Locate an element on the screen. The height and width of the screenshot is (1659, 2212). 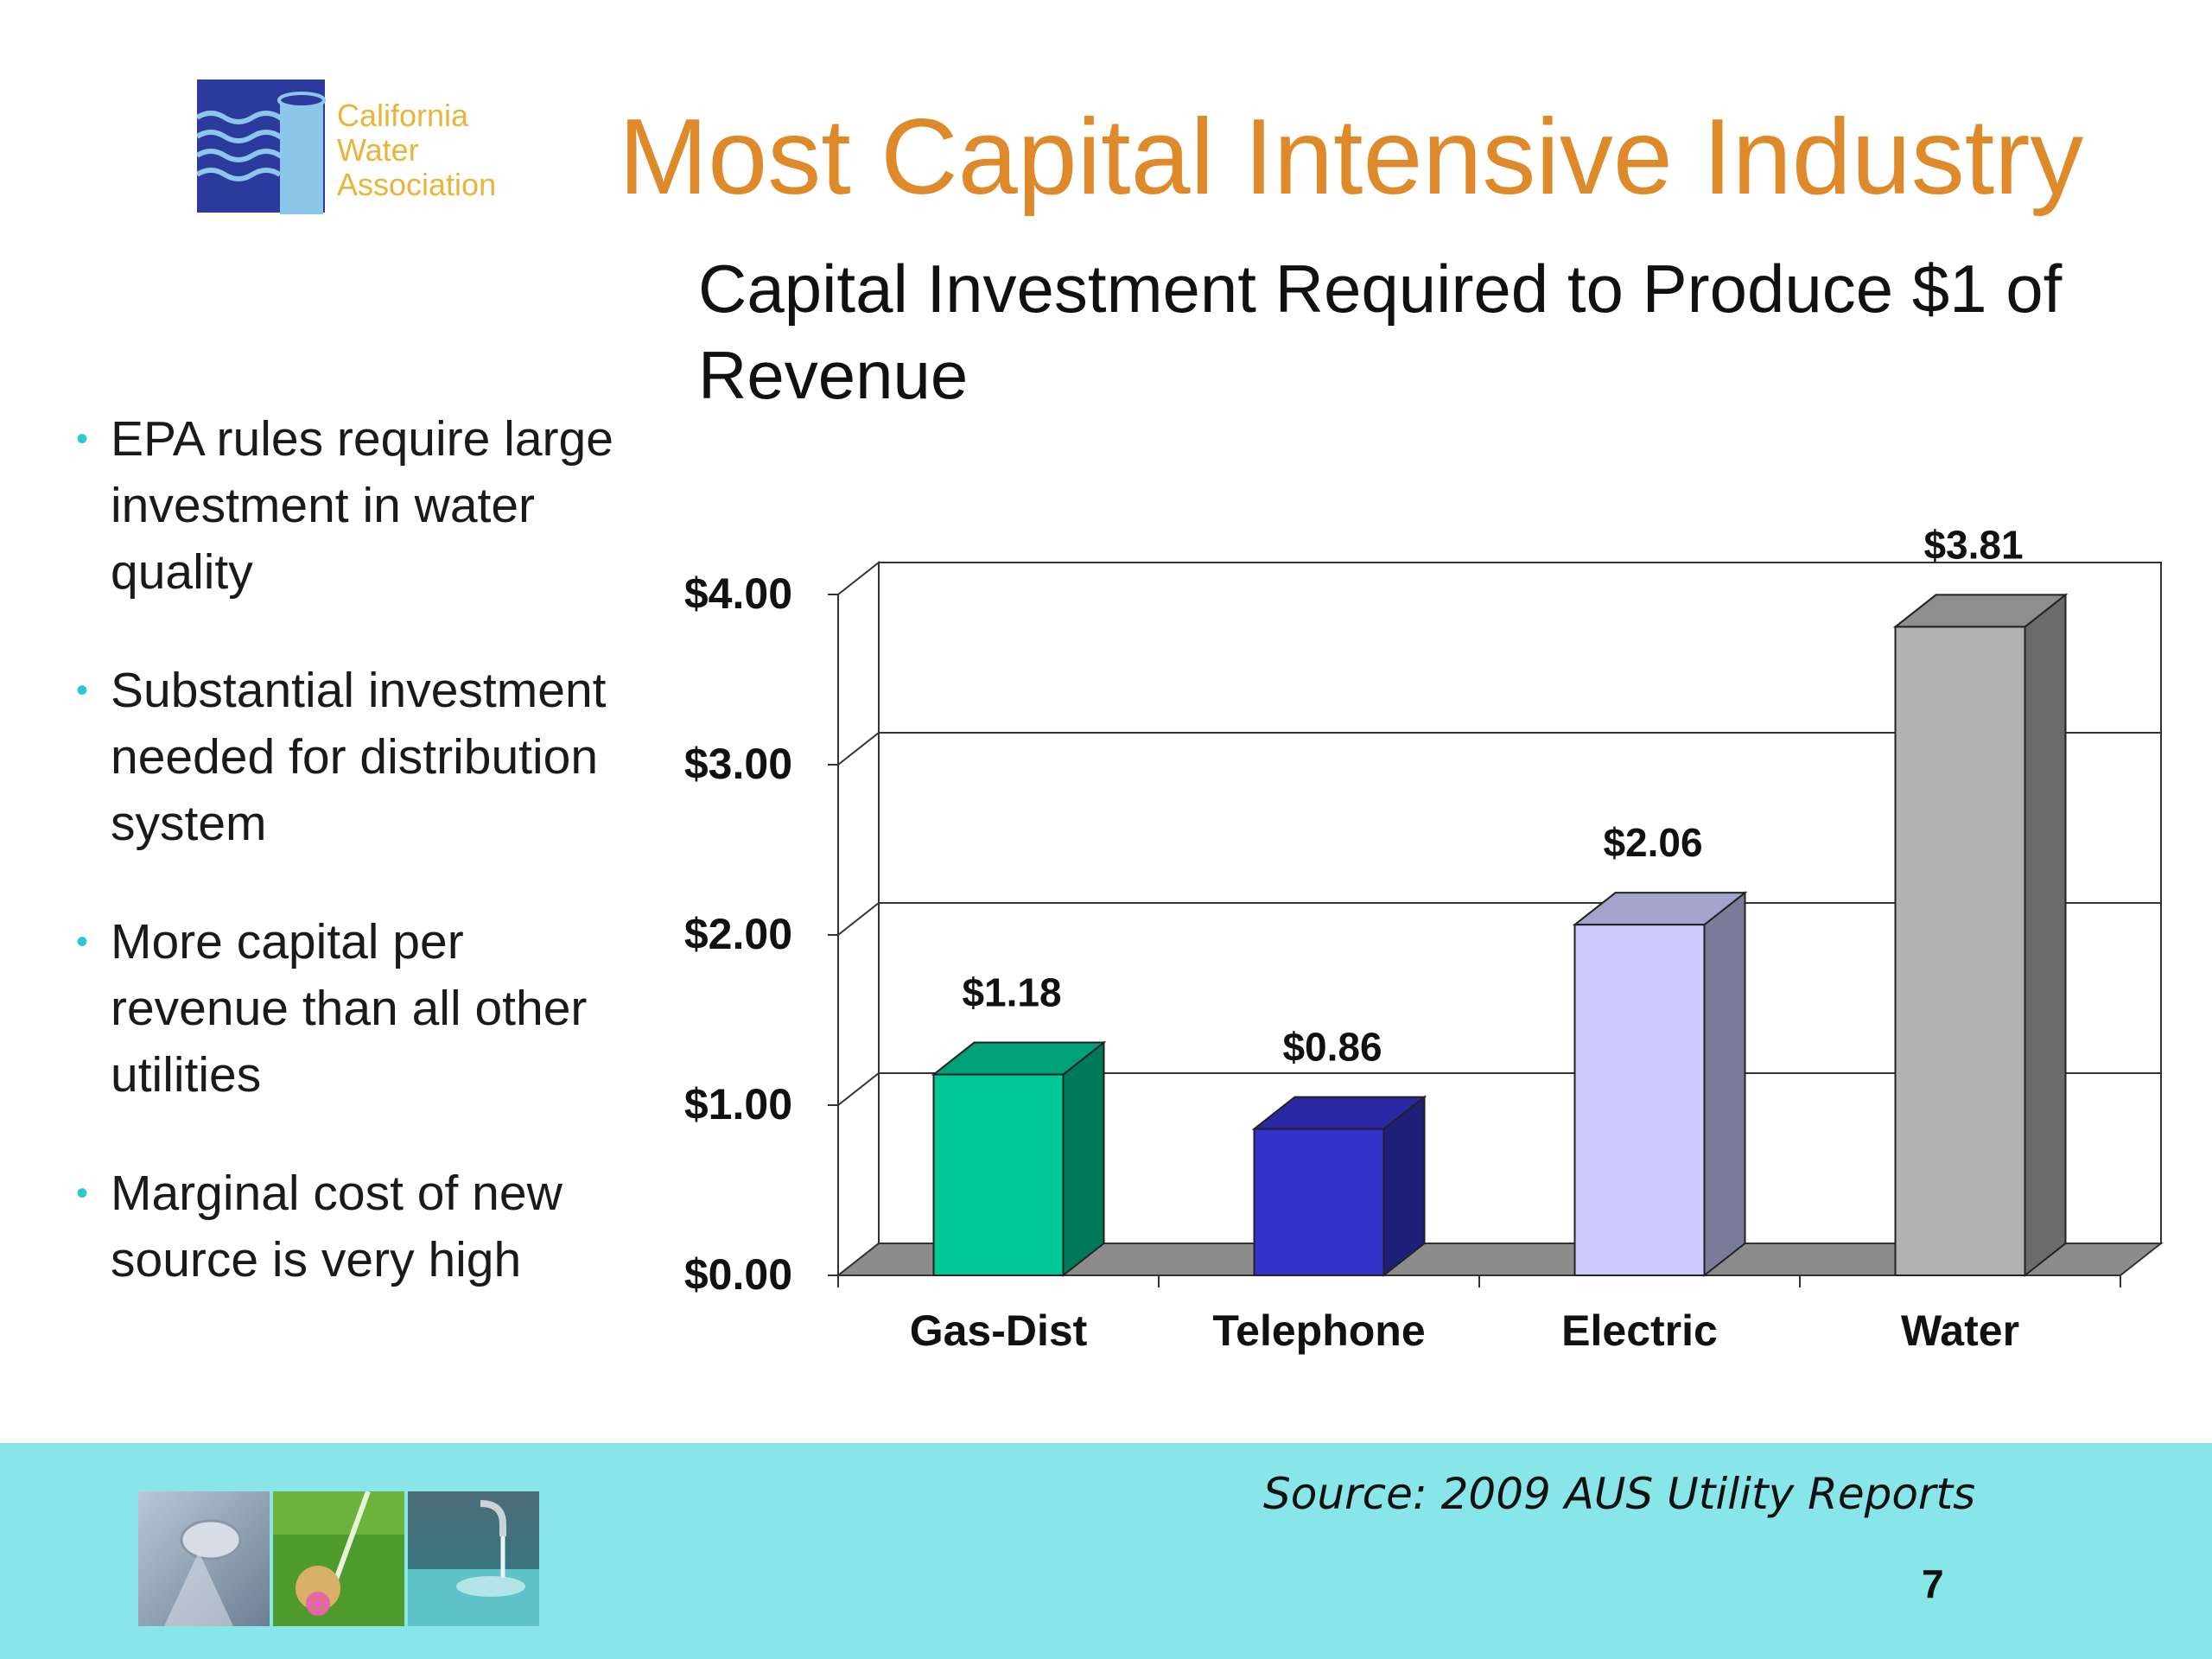
logo-line: Water is located at coordinates (378, 150).